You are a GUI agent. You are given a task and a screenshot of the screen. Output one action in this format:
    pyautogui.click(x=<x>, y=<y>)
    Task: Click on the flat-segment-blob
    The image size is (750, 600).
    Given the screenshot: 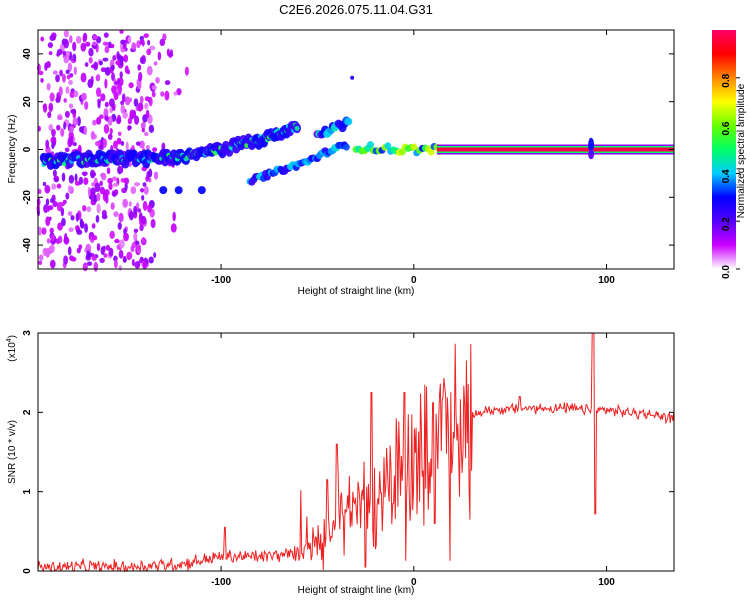 What is the action you would take?
    pyautogui.click(x=388, y=146)
    